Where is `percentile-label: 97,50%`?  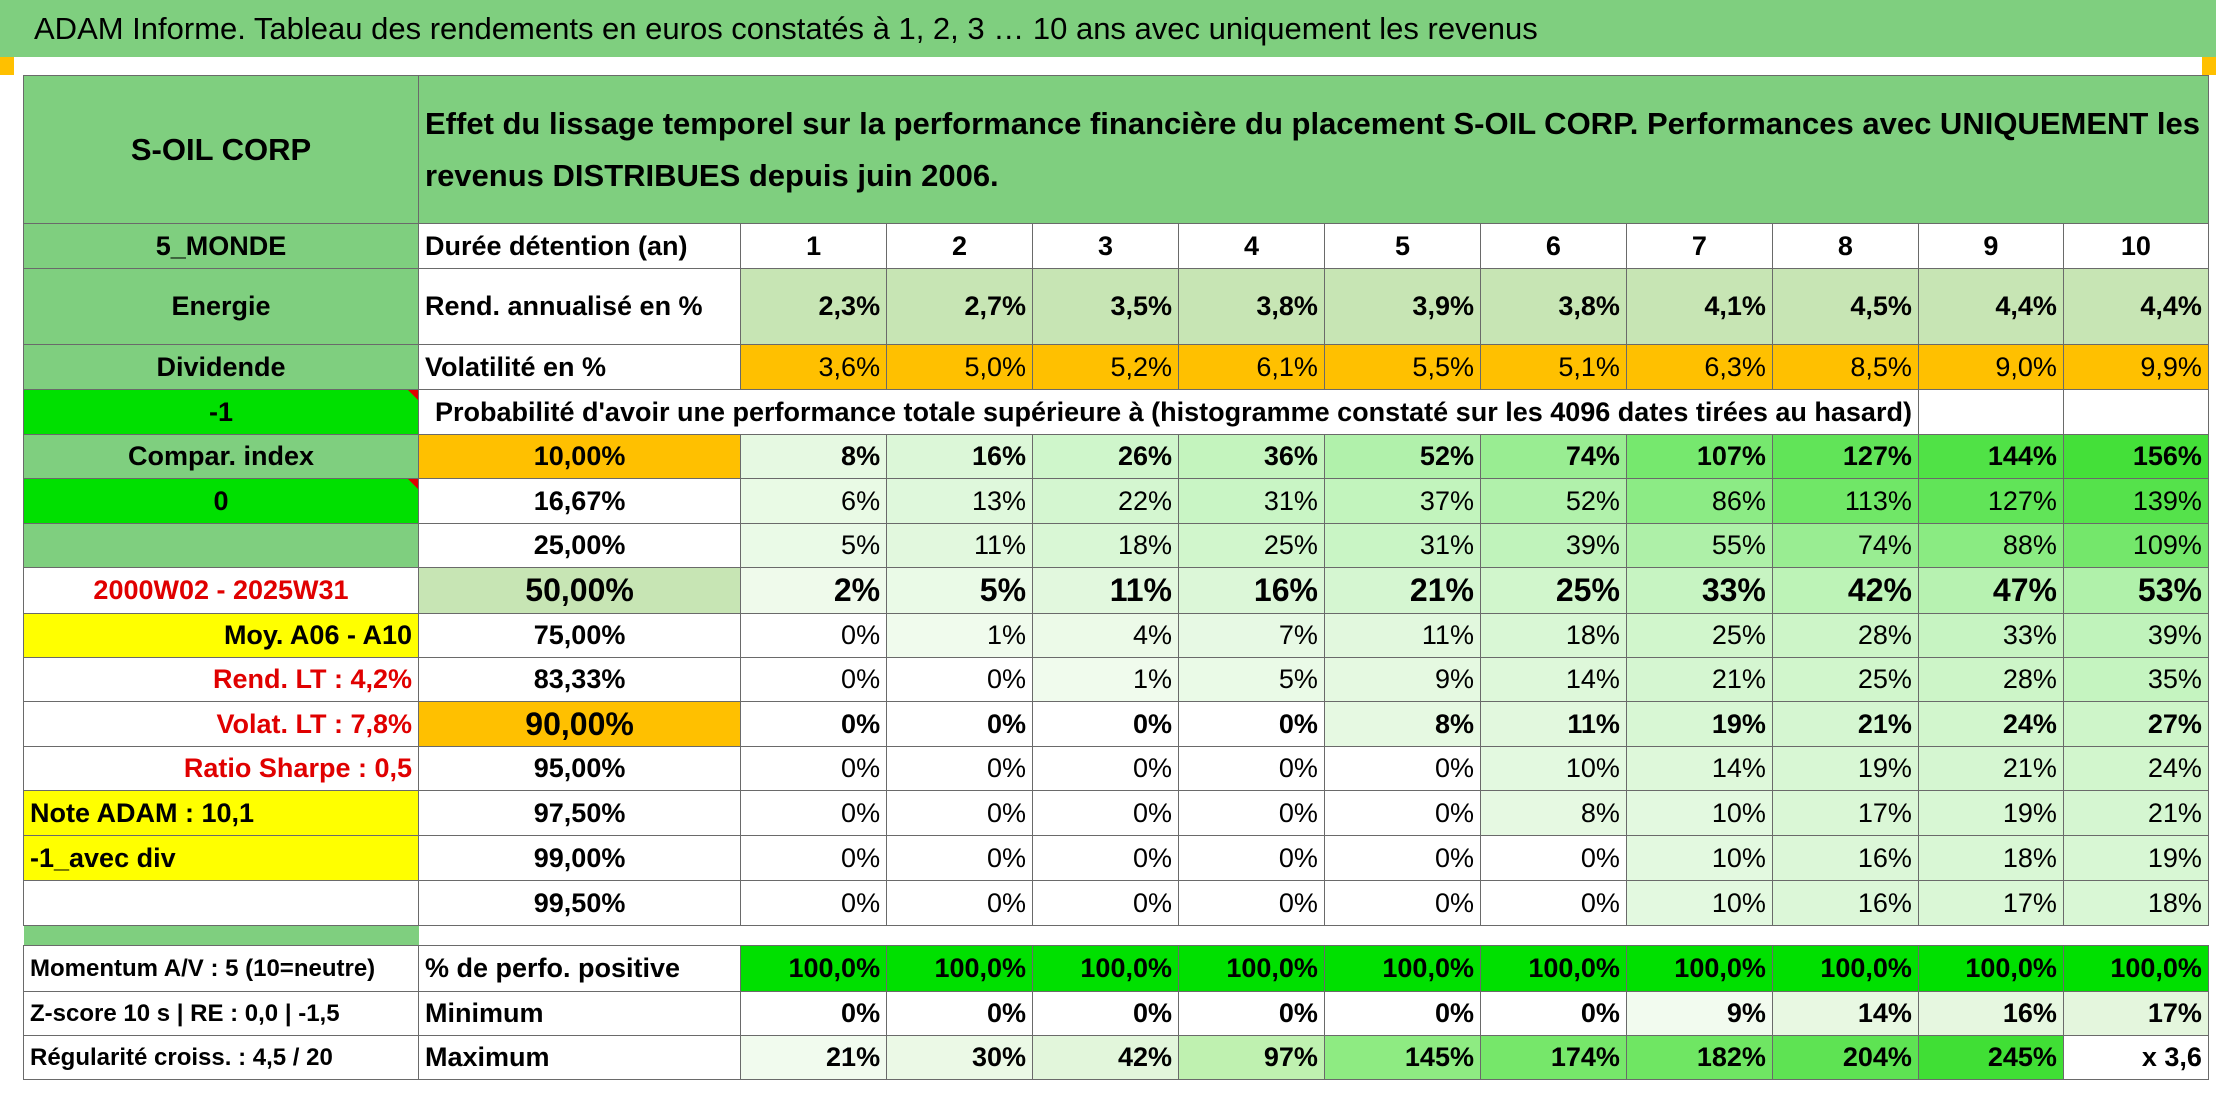
percentile-label: 97,50% is located at coordinates (579, 813).